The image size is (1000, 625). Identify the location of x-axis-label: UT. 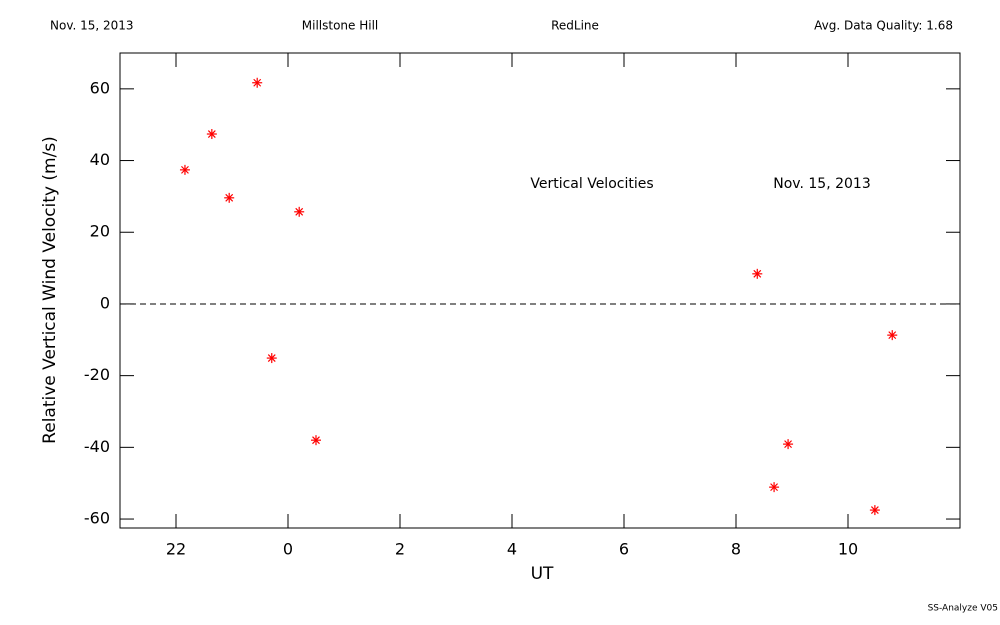
(542, 574).